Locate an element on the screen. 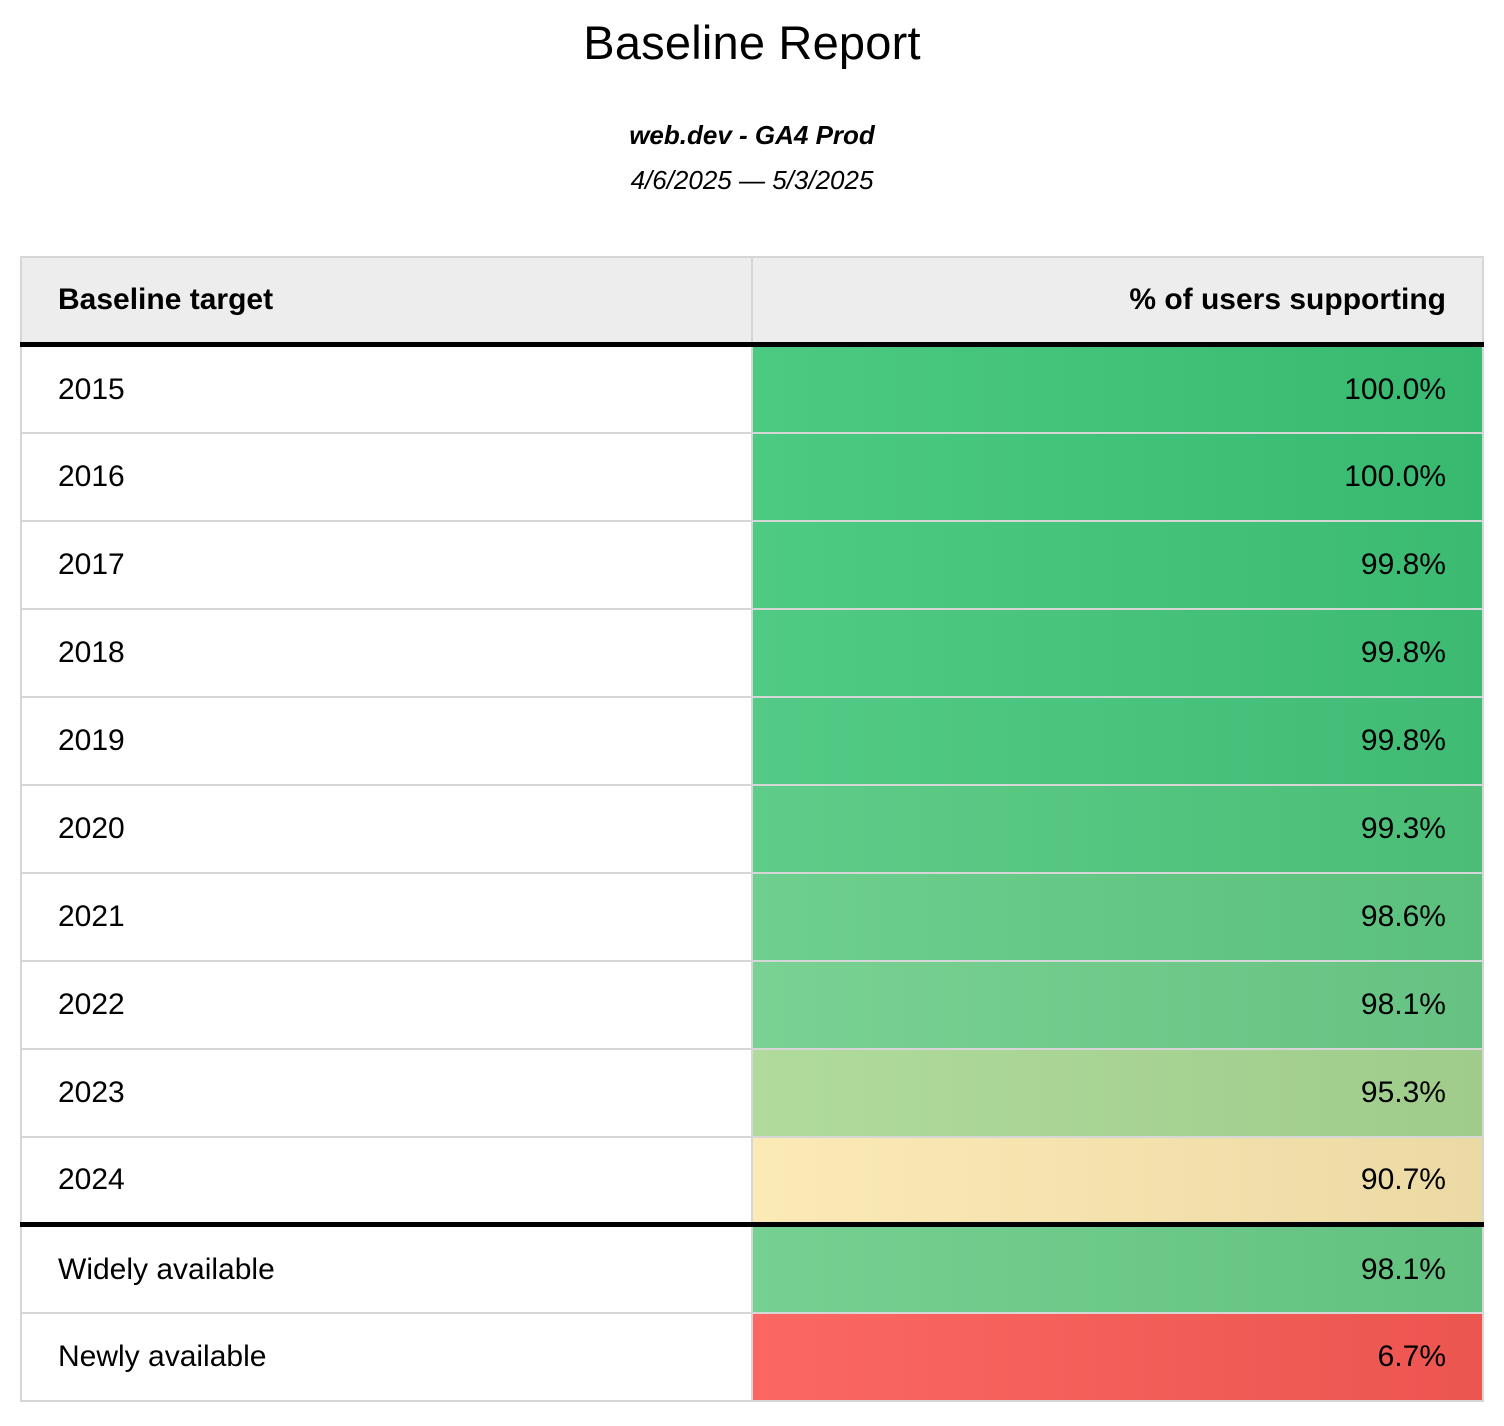 The width and height of the screenshot is (1504, 1426). support-percent-cell: 95.3% is located at coordinates (1117, 1092).